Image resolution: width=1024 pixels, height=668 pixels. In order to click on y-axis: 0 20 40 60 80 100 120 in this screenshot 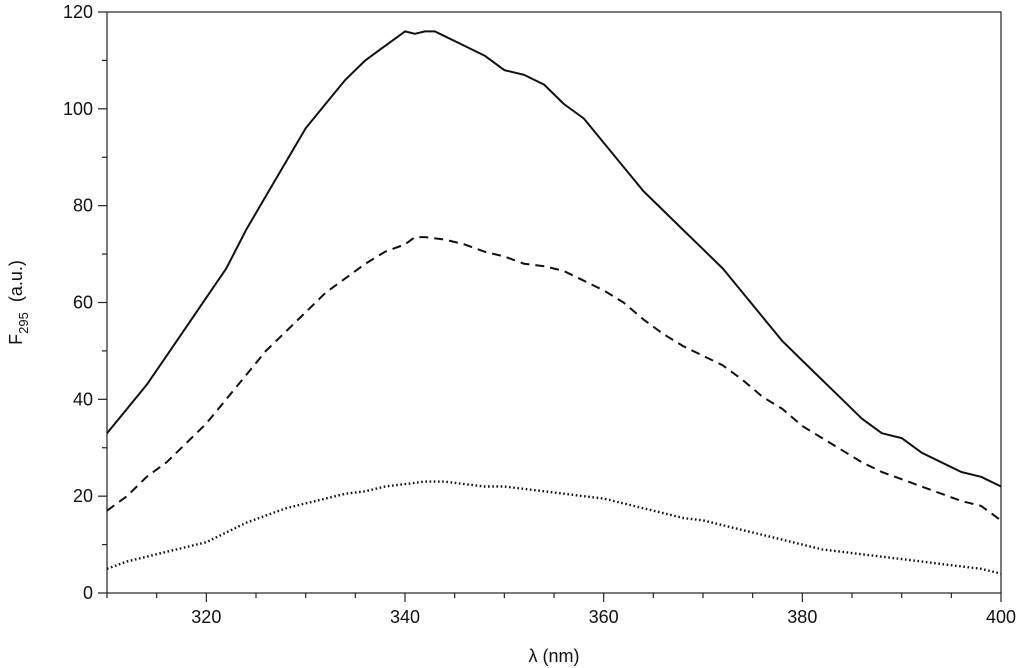, I will do `click(85, 302)`.